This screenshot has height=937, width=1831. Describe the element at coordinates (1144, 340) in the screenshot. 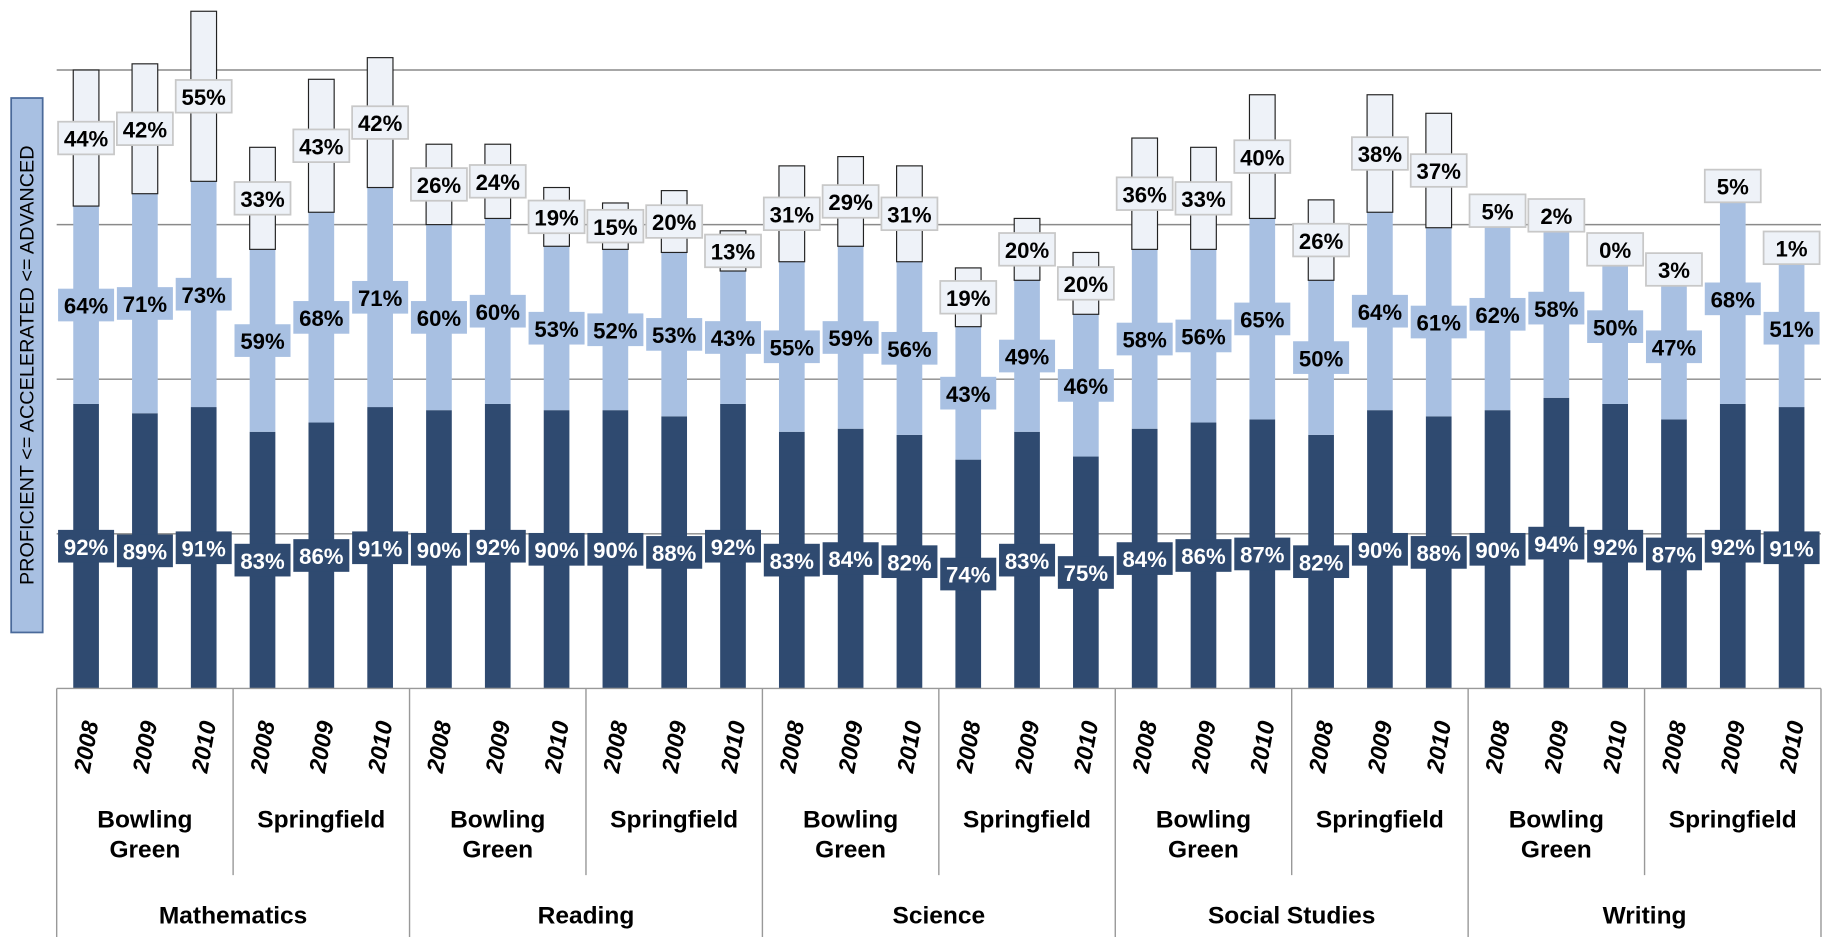

I see `value-label: 58%` at that location.